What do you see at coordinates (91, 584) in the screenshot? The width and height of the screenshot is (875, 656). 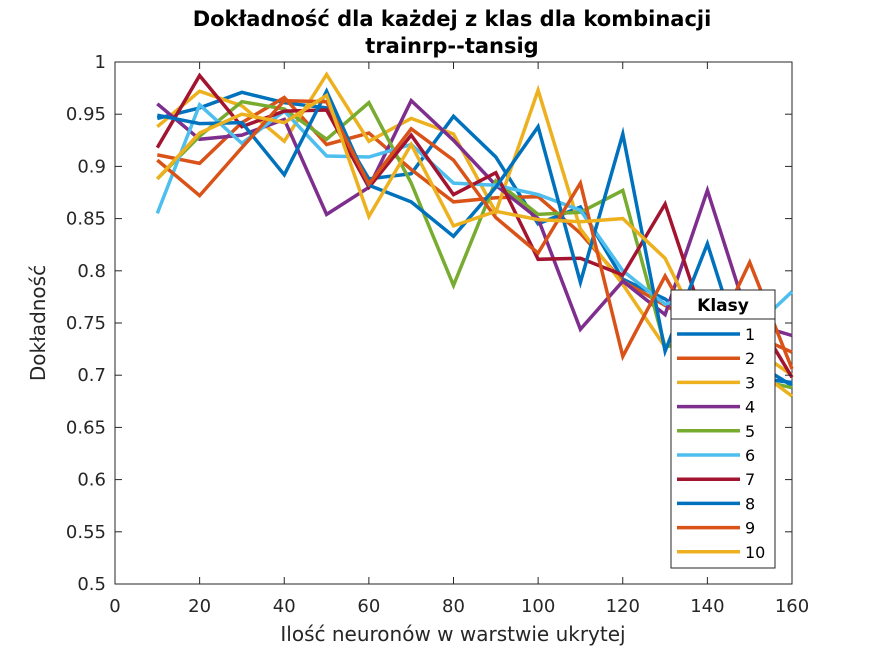 I see `y-tick-label: 0.5` at bounding box center [91, 584].